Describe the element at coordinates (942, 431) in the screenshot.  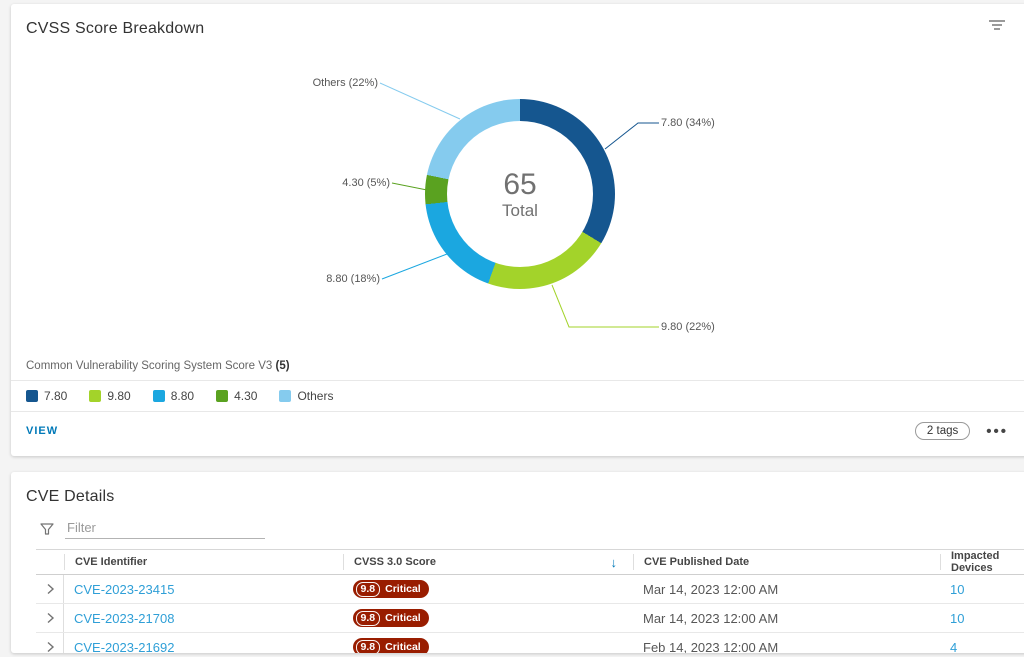
I see `tags-badge: 2 tags` at that location.